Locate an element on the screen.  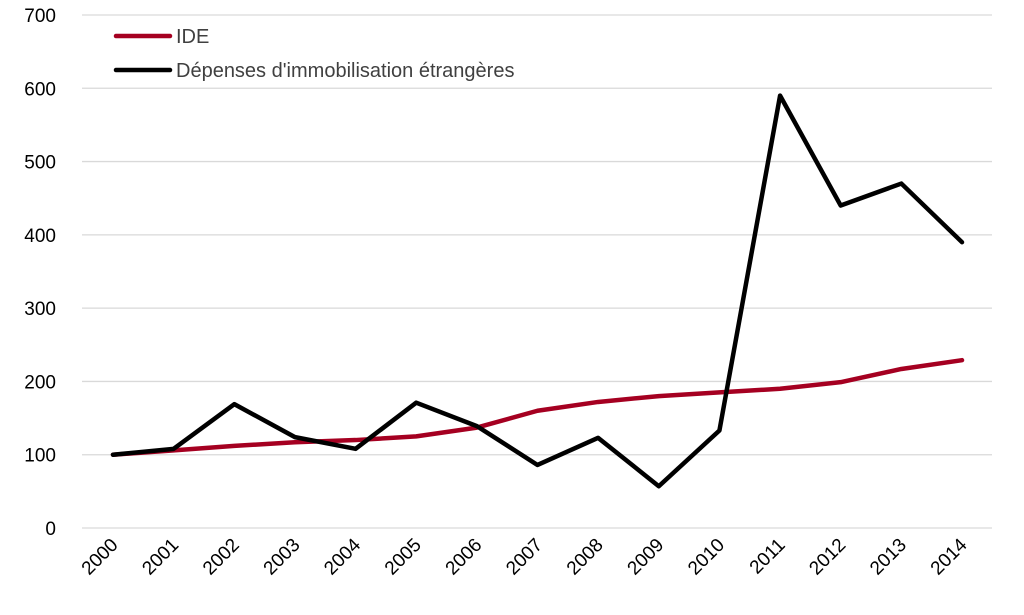
legend: IDE Dépenses d'immobilisation étrangères is located at coordinates (313, 54).